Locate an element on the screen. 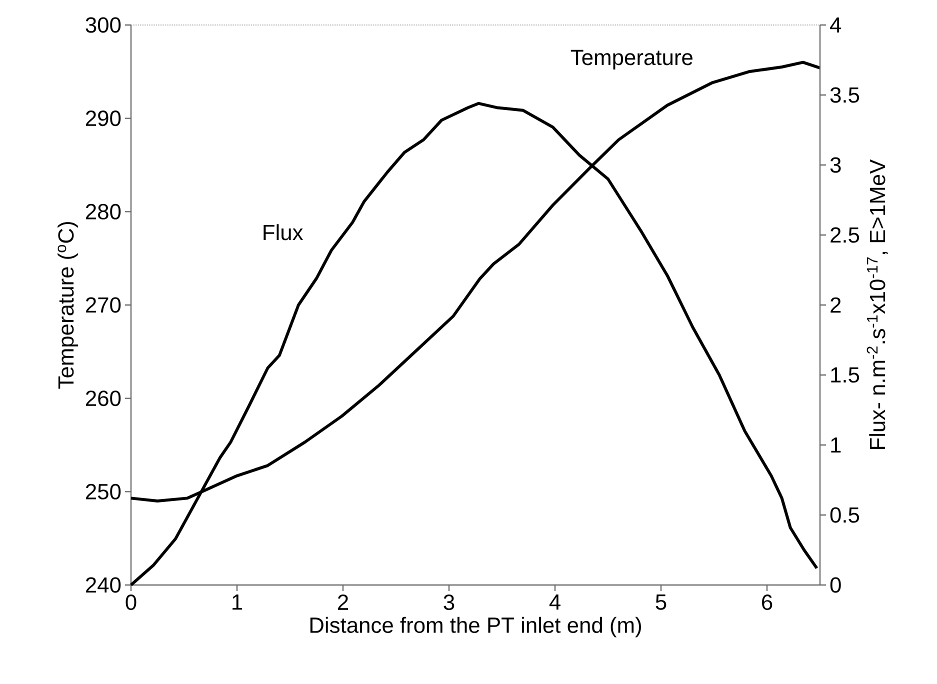 This screenshot has width=937, height=684. y-axis-title: Temperature ($^{o}$C) is located at coordinates (68, 305).